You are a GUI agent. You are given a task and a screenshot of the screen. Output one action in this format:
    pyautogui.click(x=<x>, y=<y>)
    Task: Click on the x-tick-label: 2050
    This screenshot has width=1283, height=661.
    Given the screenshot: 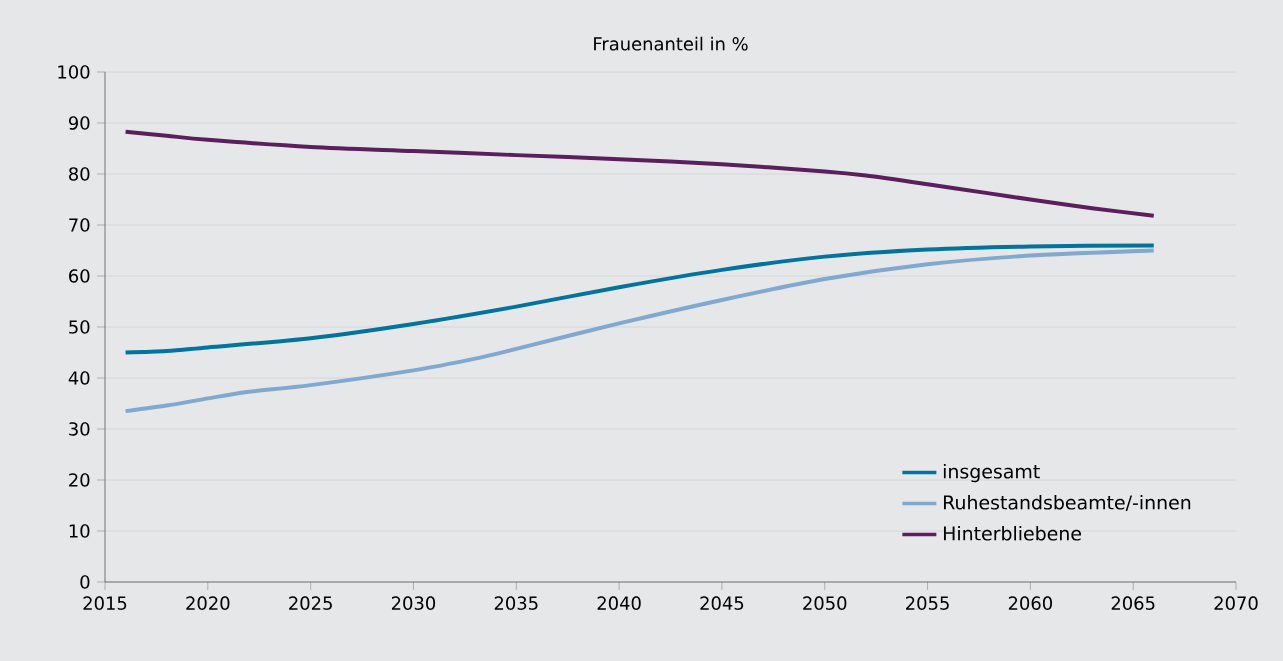 What is the action you would take?
    pyautogui.click(x=825, y=603)
    